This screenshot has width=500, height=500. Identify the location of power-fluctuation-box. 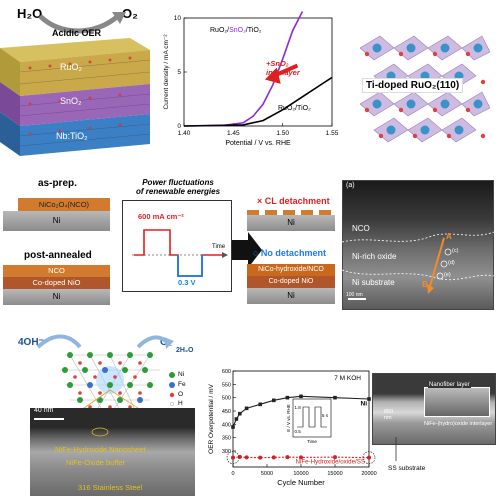
(177, 246).